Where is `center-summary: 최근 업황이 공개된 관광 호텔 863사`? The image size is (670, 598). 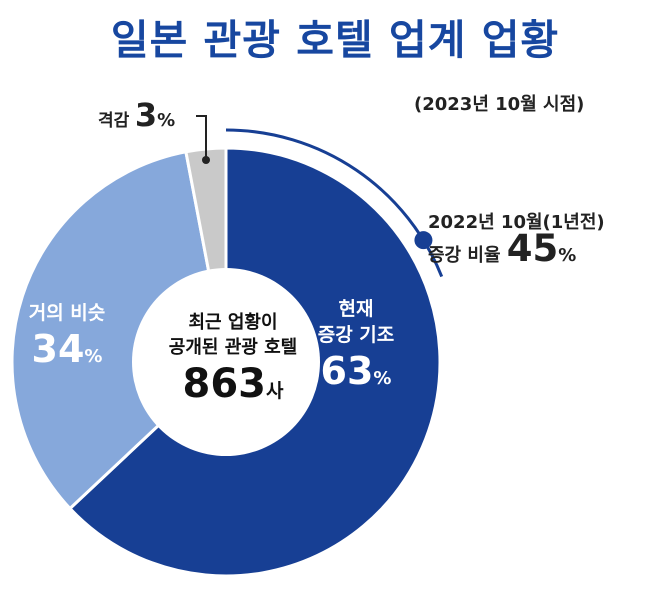 center-summary: 최근 업황이 공개된 관광 호텔 863사 is located at coordinates (233, 359).